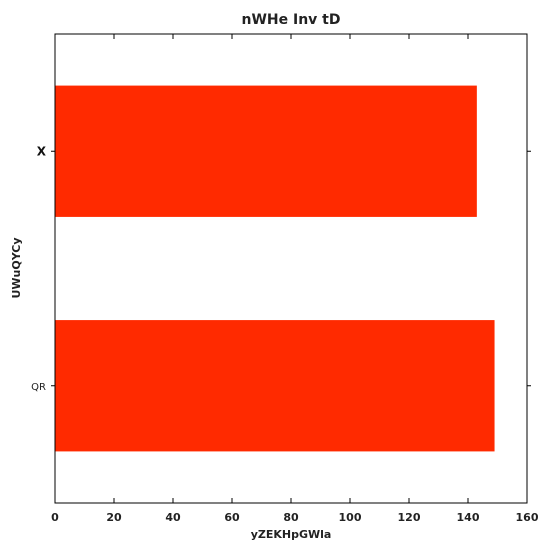 The width and height of the screenshot is (552, 552). What do you see at coordinates (291, 517) in the screenshot?
I see `x-tick-label: 80` at bounding box center [291, 517].